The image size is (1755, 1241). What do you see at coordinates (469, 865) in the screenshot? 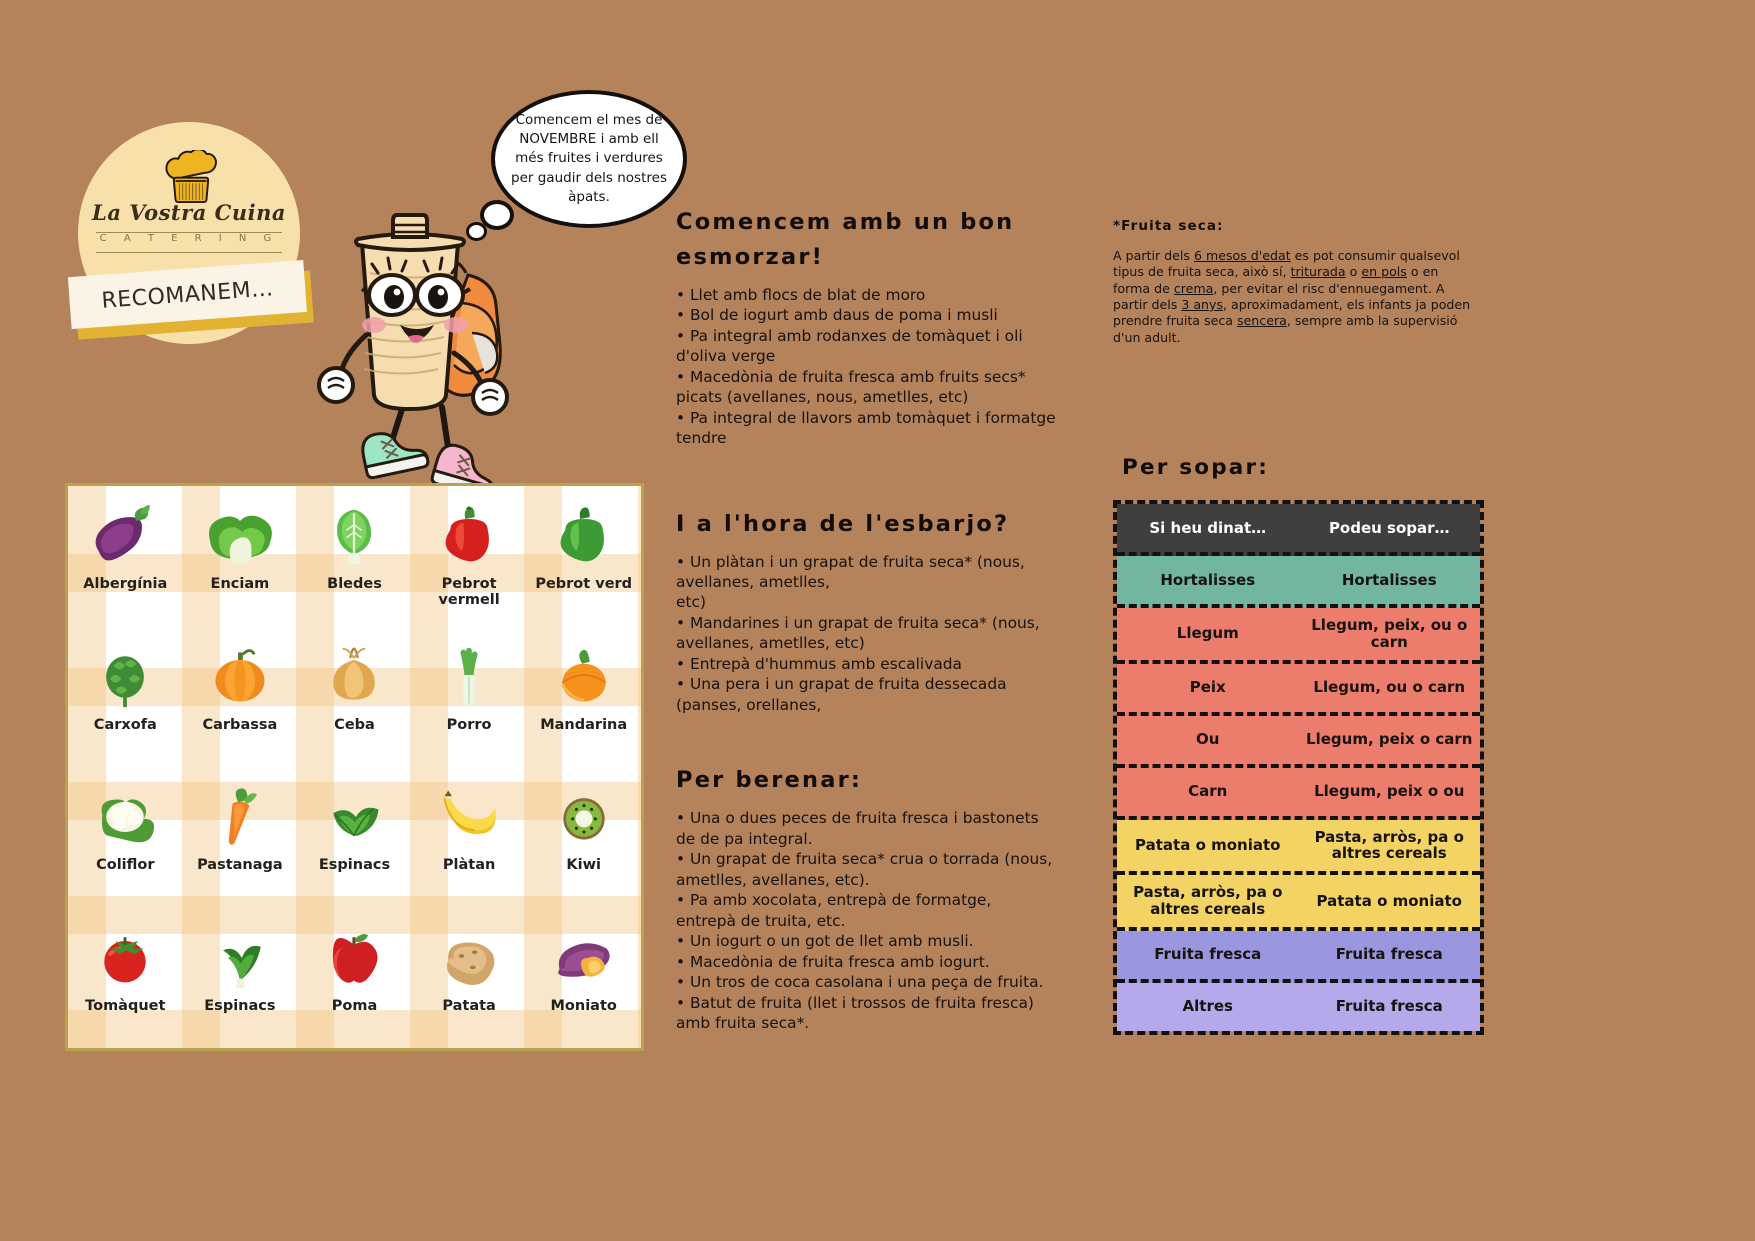
I see `produce-label: Plàtan` at bounding box center [469, 865].